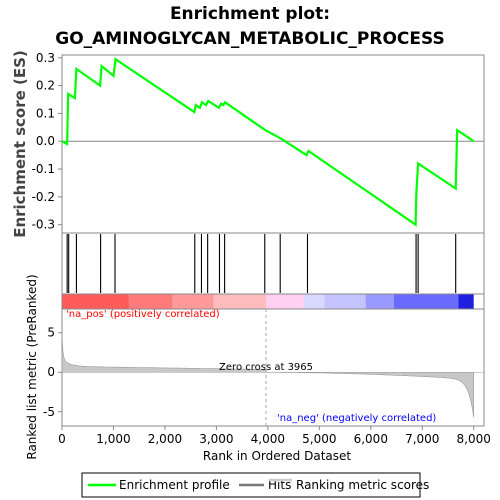 Image resolution: width=500 pixels, height=500 pixels. I want to click on legend-label-enrichment-profile: Enrichment profile, so click(174, 485).